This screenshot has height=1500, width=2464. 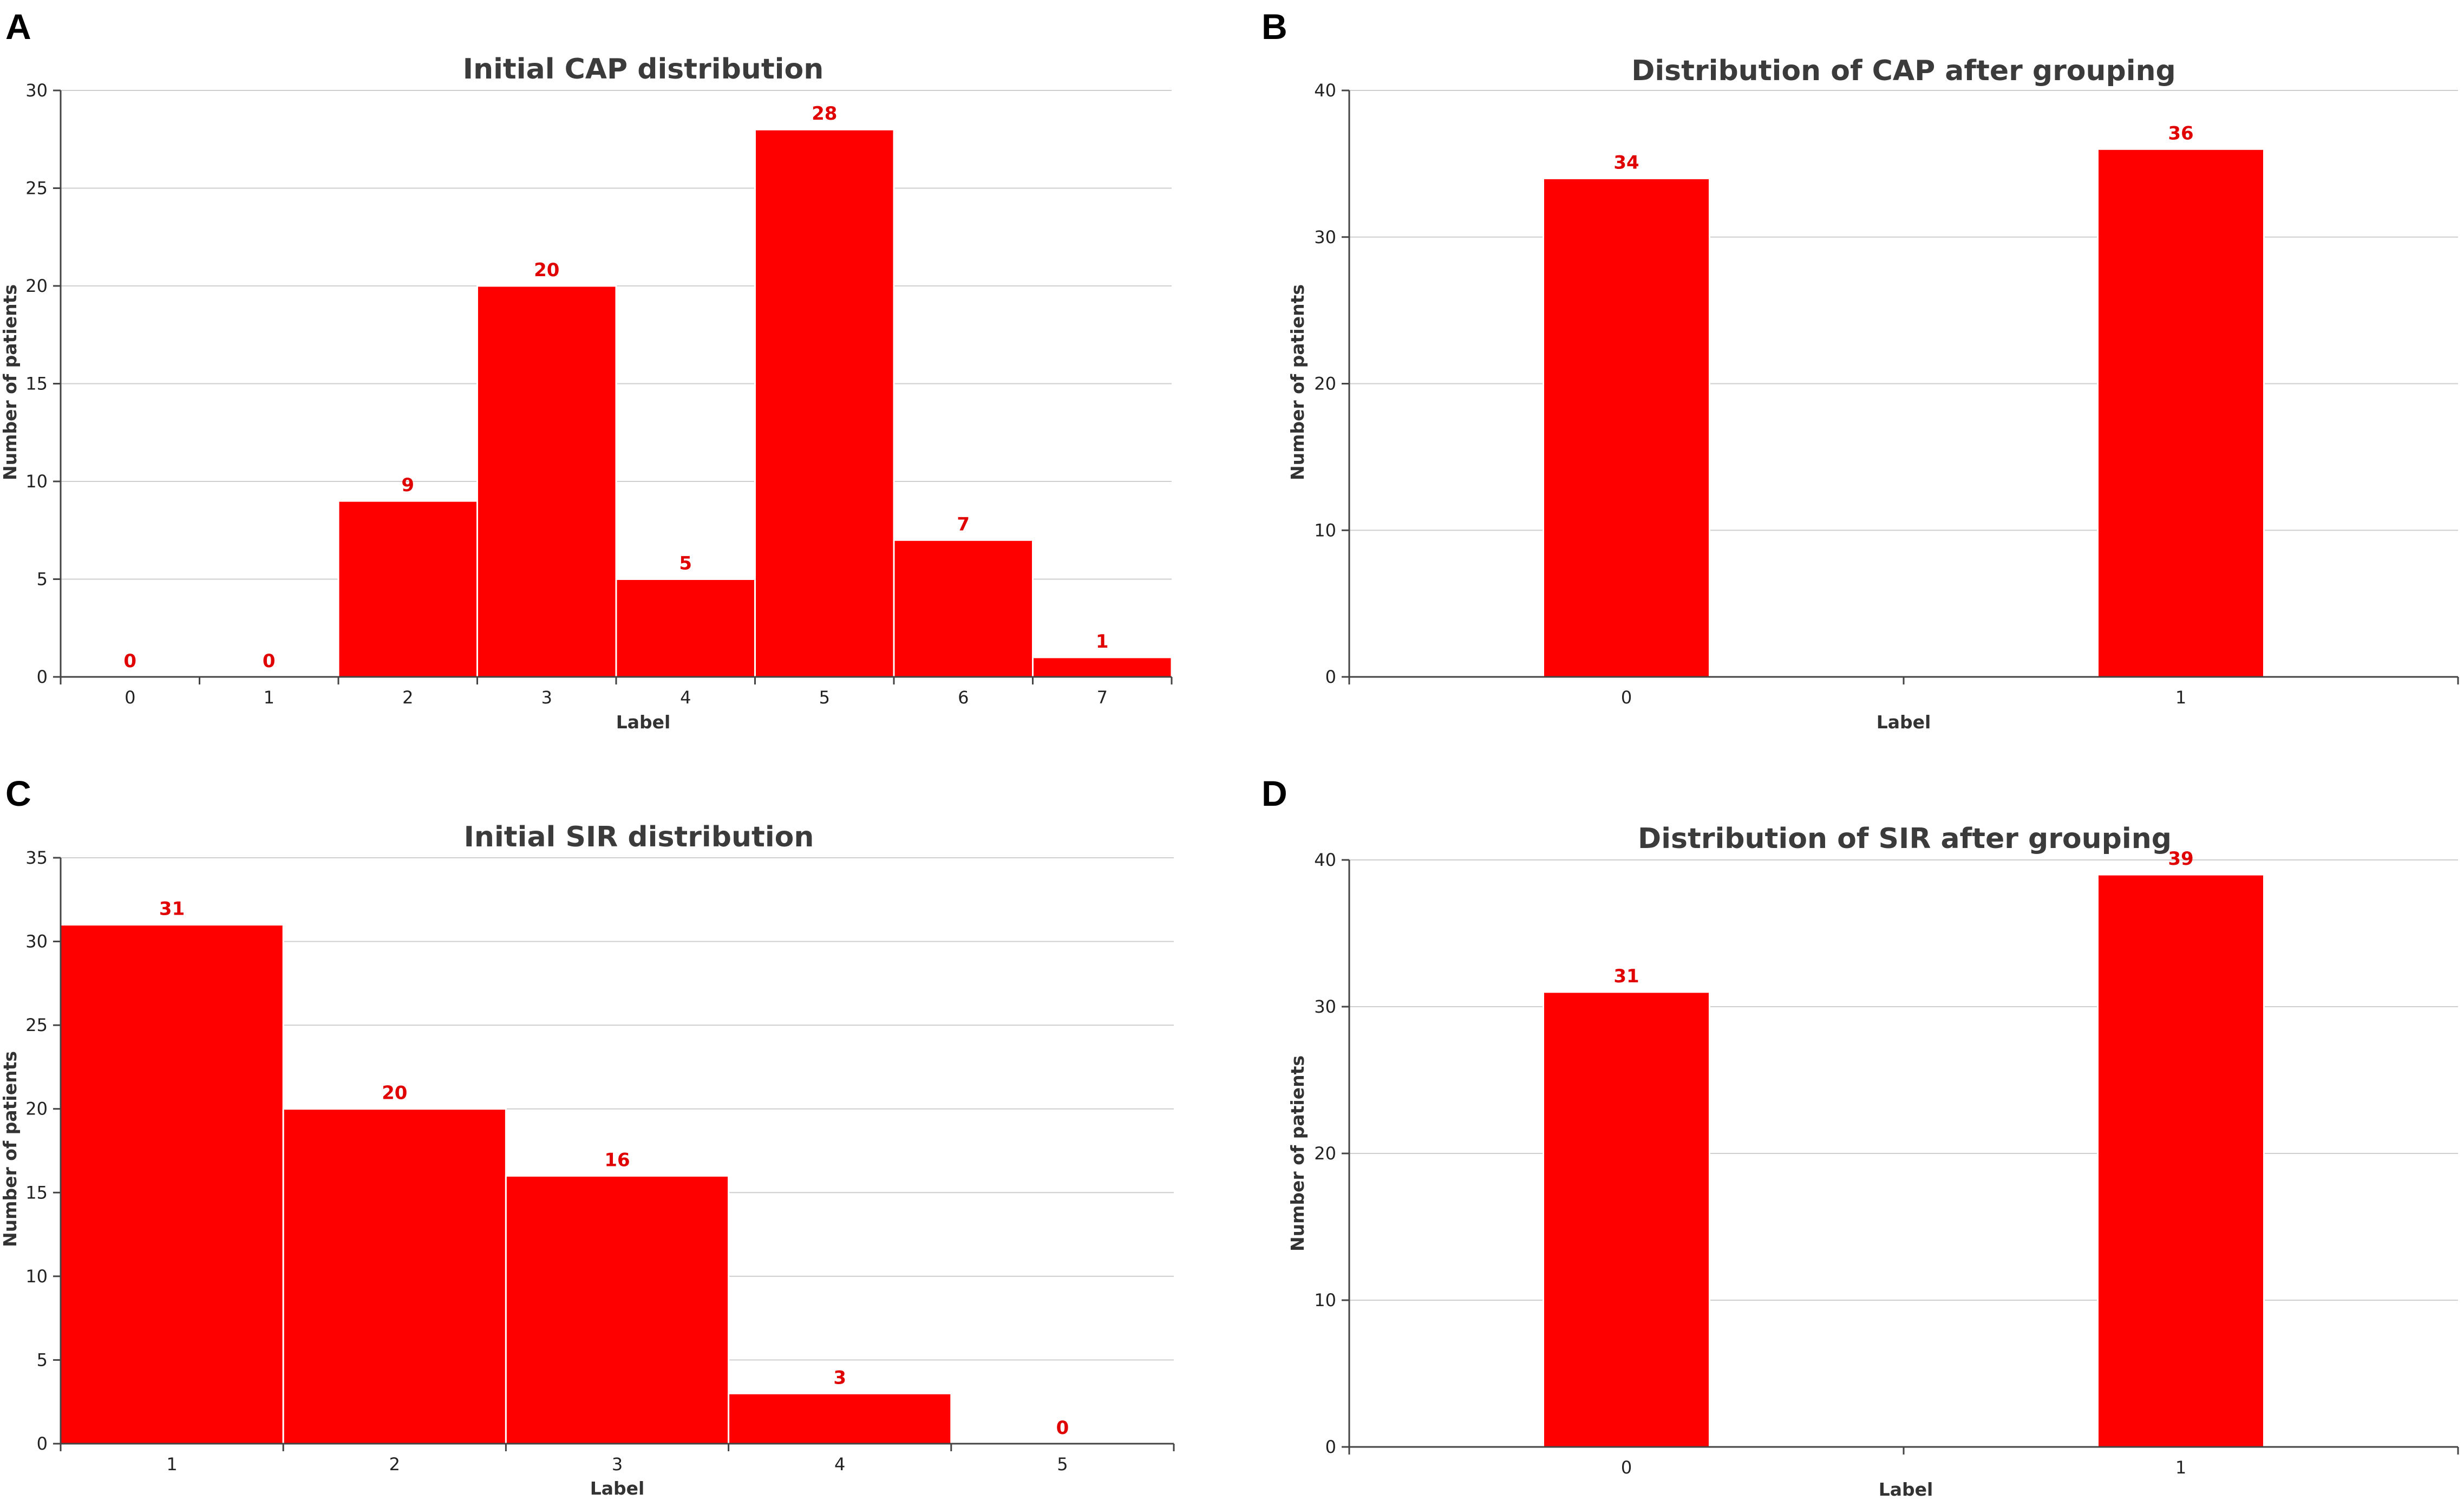 I want to click on panel-letter-c: C, so click(x=18, y=793).